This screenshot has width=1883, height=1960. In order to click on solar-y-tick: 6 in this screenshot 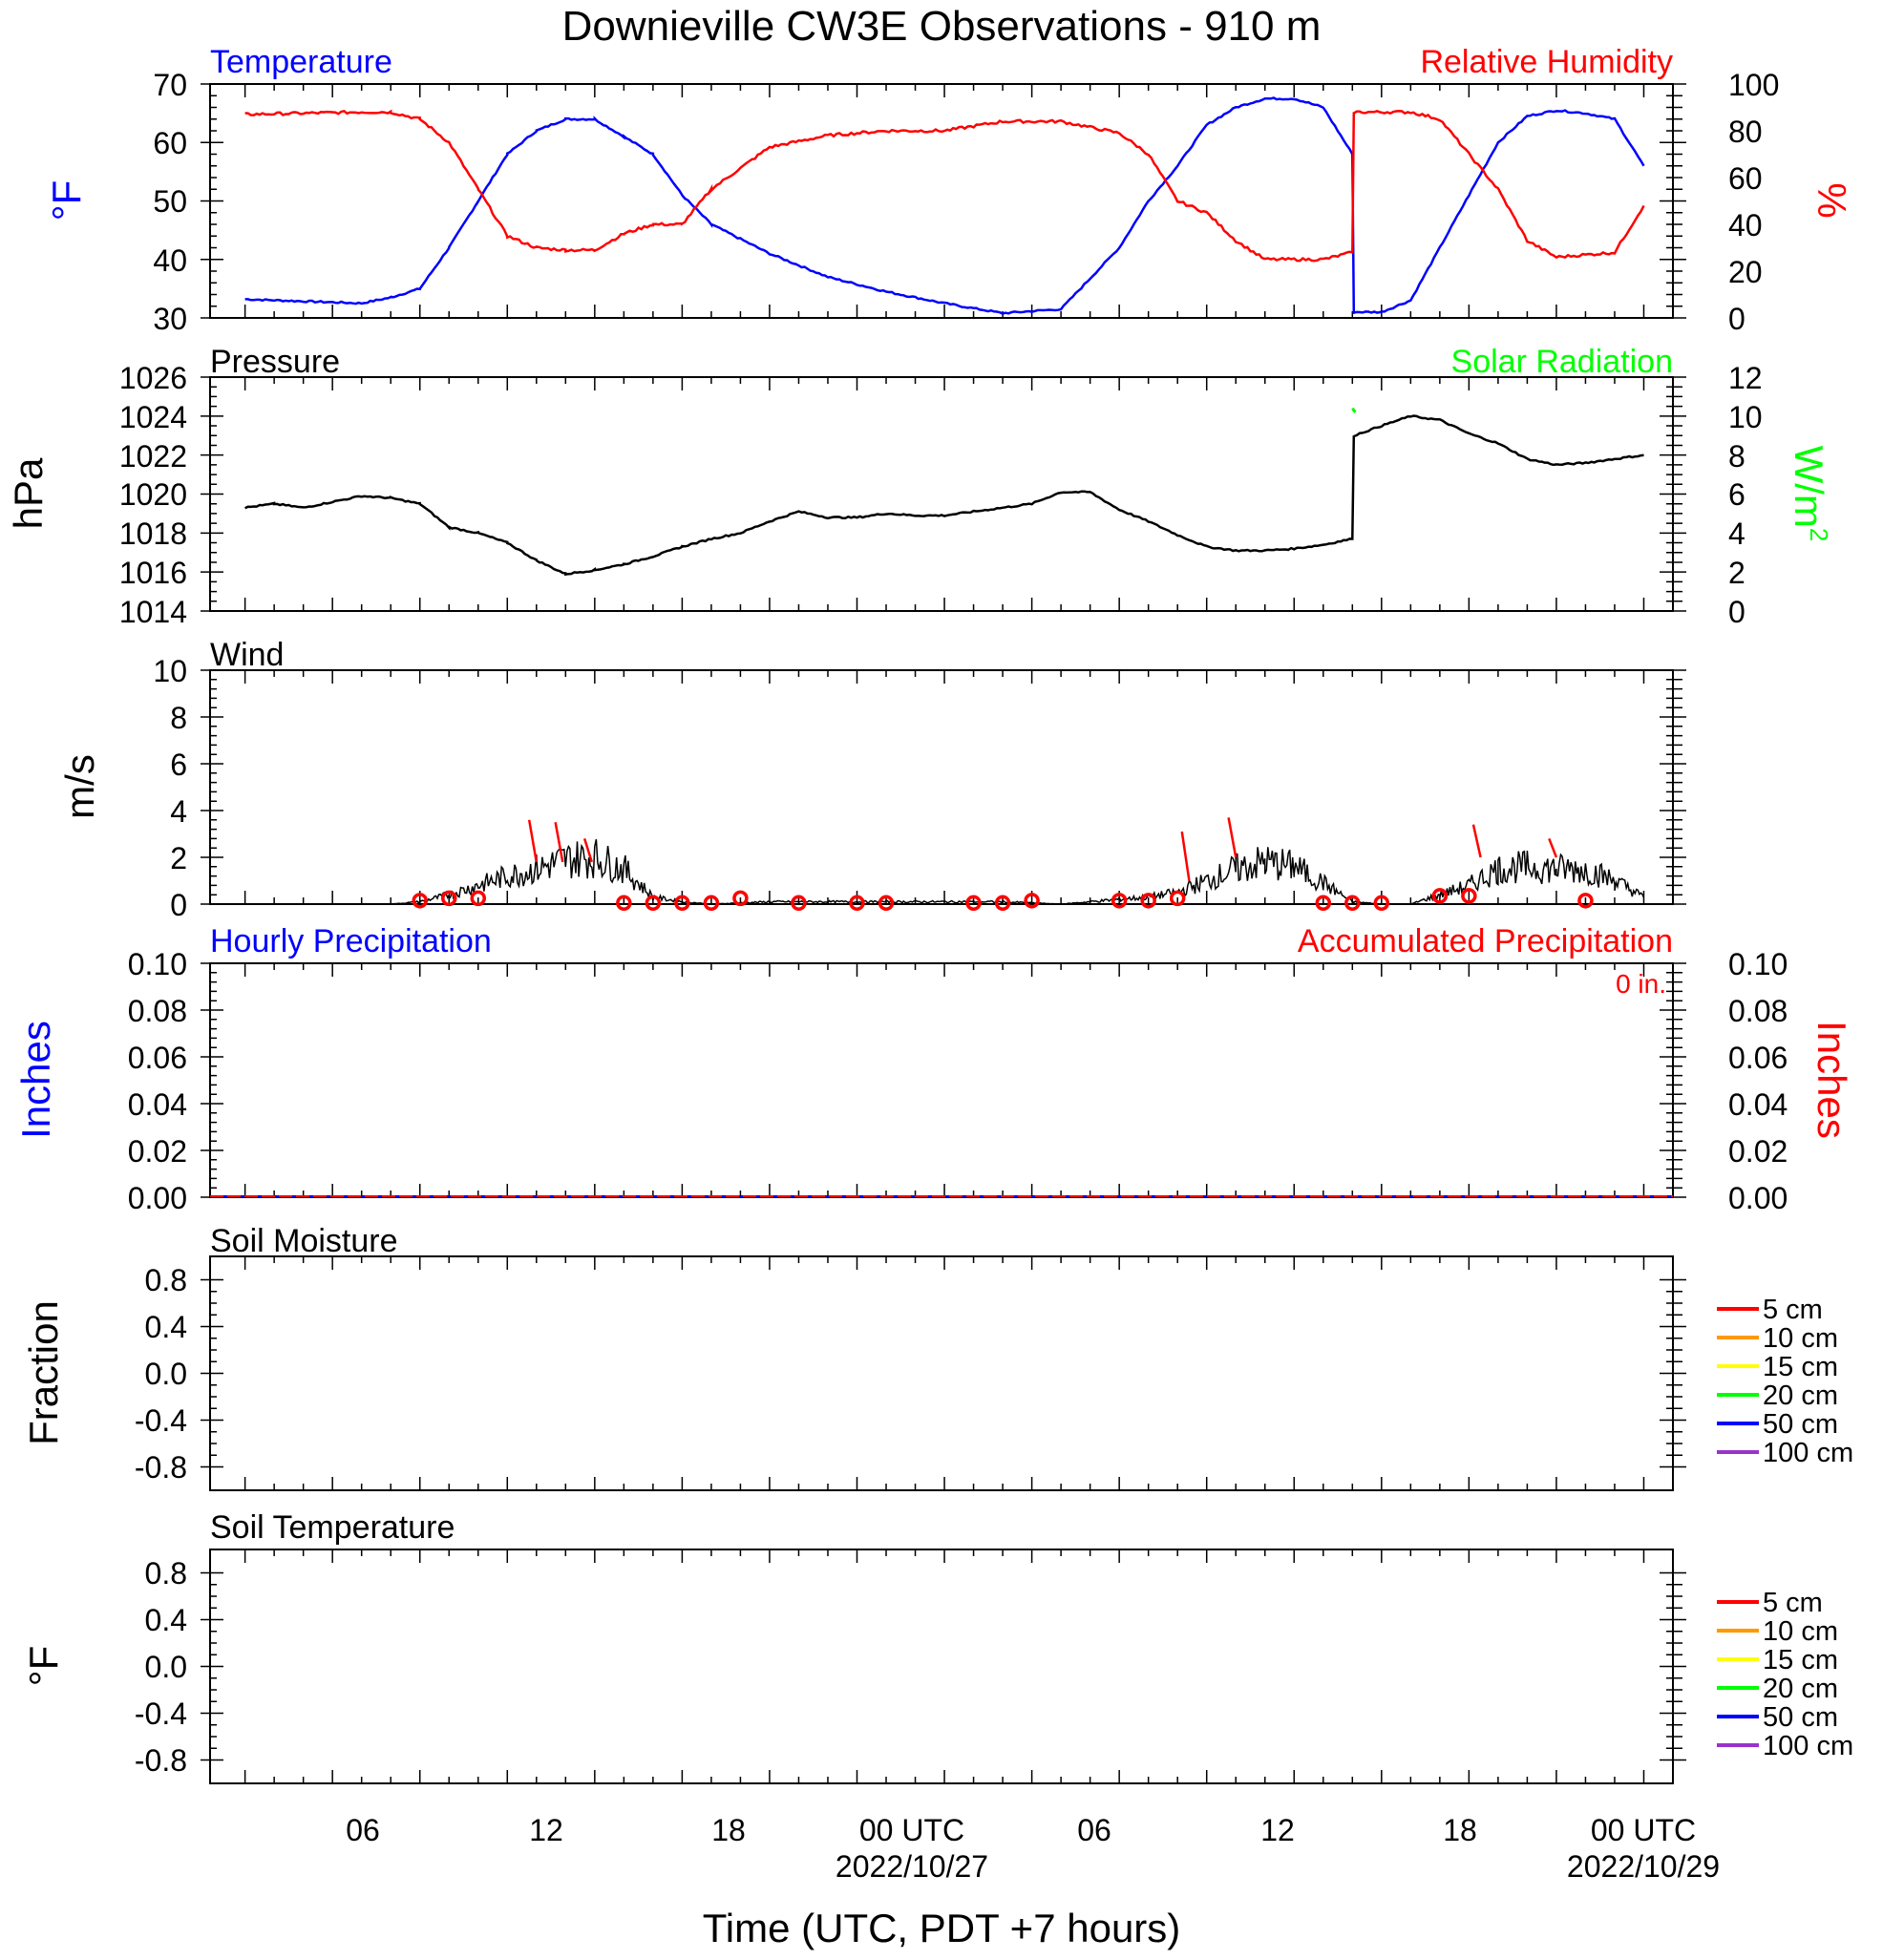, I will do `click(1736, 494)`.